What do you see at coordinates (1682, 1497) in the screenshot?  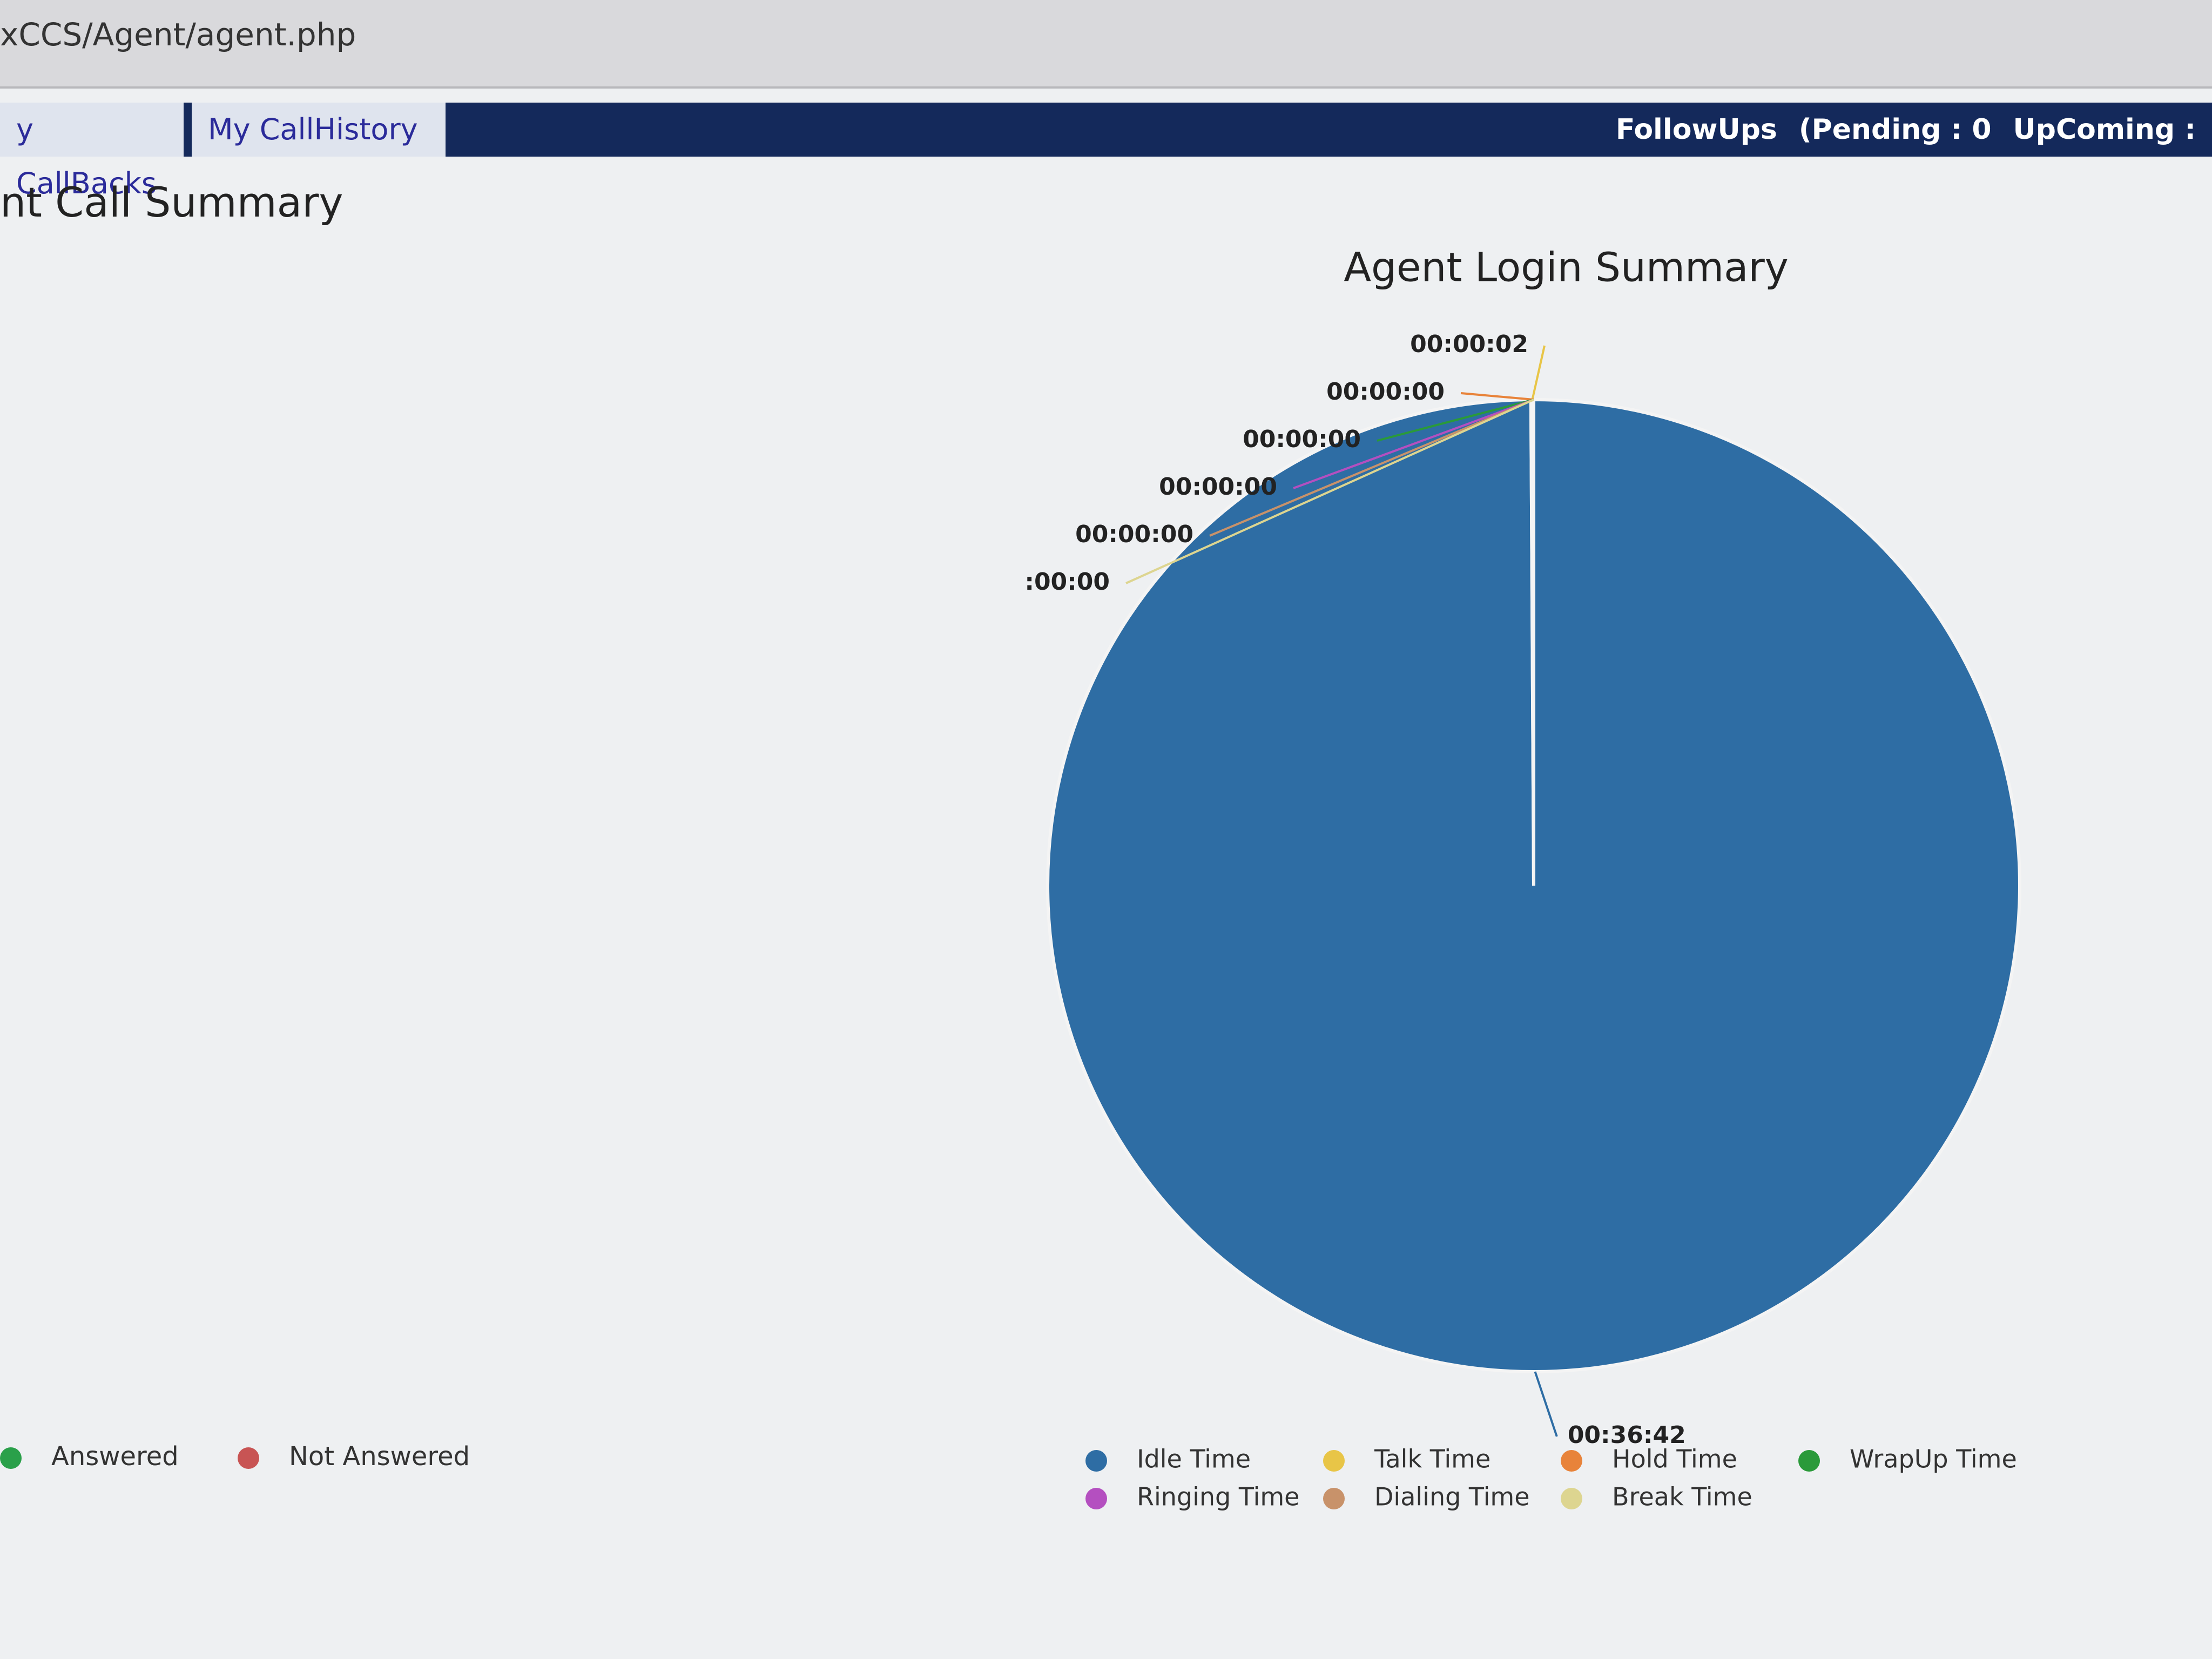 I see `legend-label: Break Time` at bounding box center [1682, 1497].